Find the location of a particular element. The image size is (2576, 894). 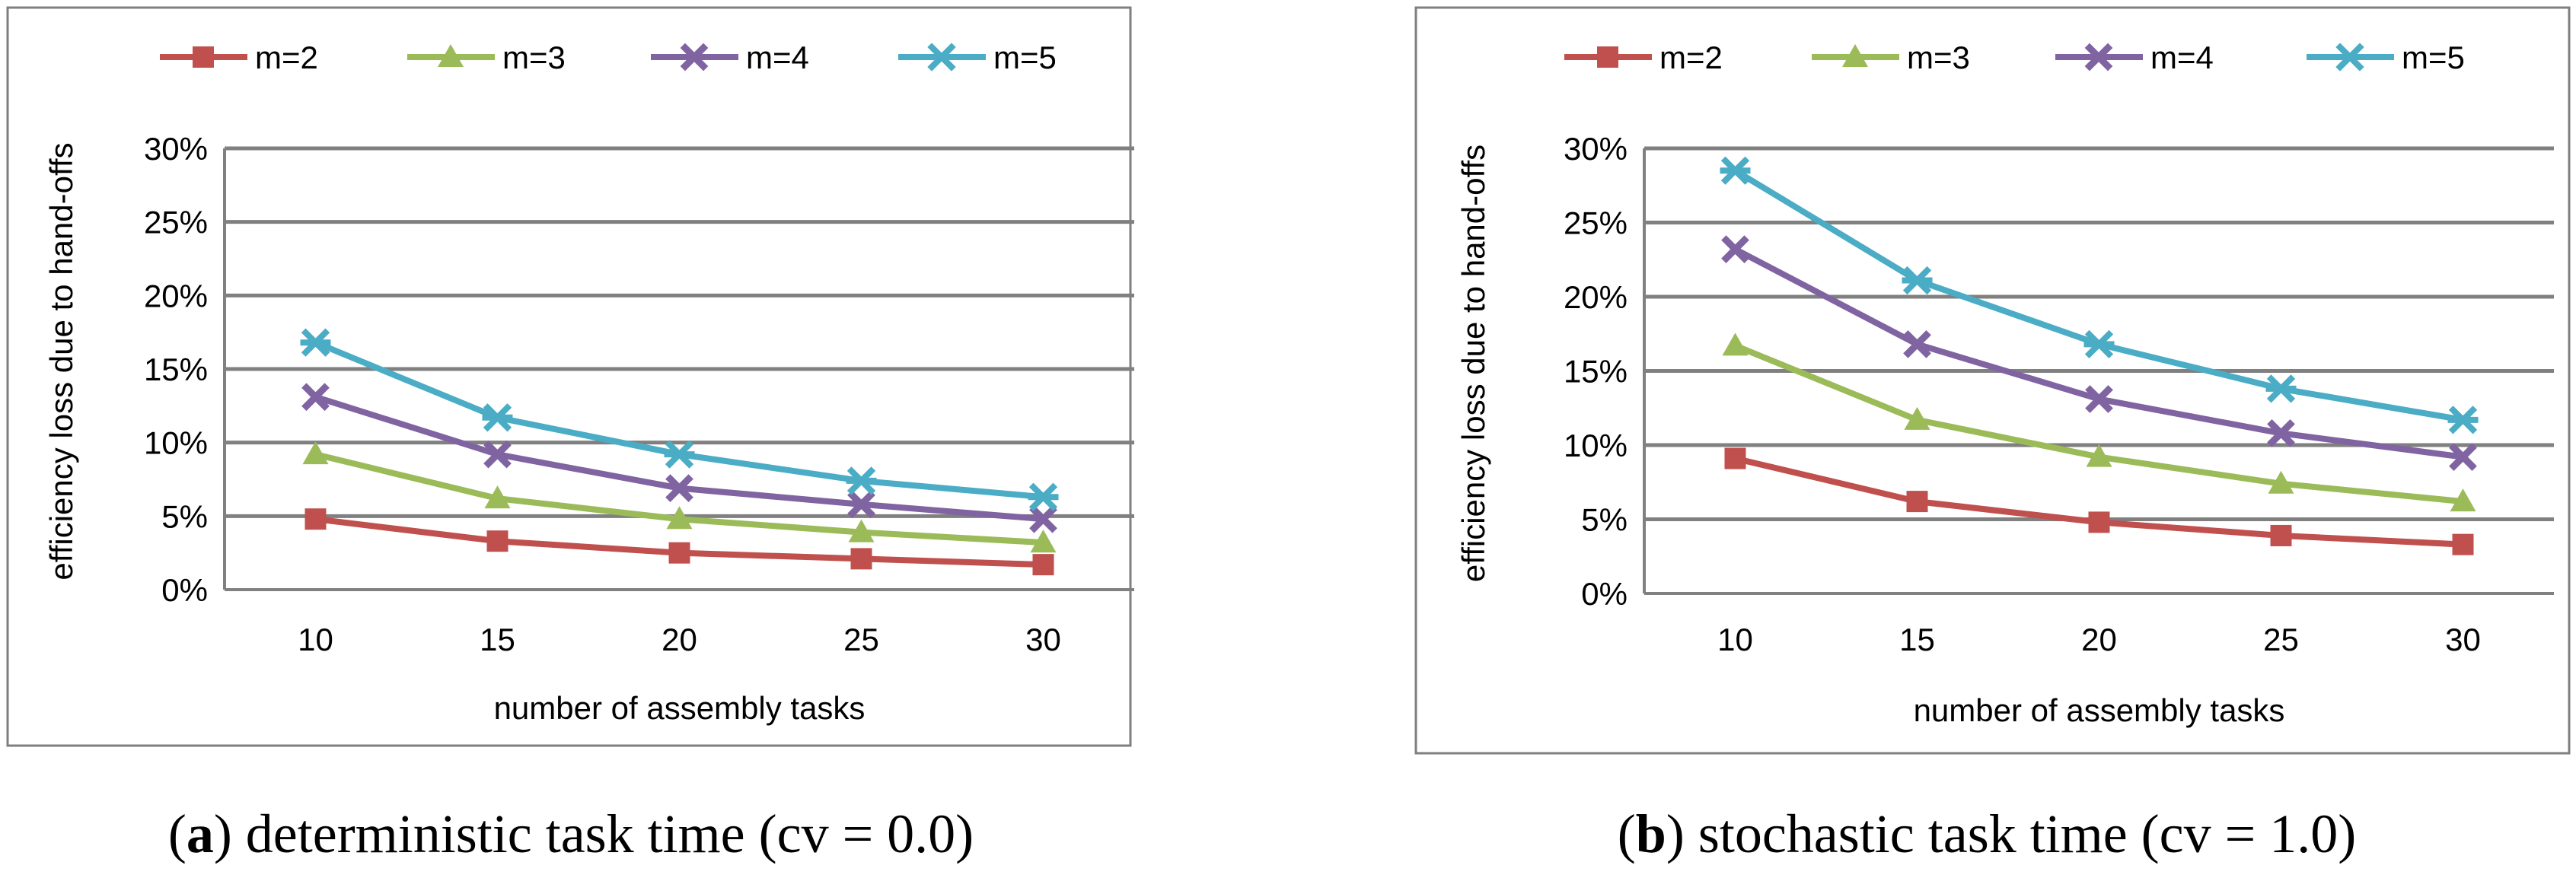

x-axis-label: number of assembly tasks is located at coordinates (2099, 710).